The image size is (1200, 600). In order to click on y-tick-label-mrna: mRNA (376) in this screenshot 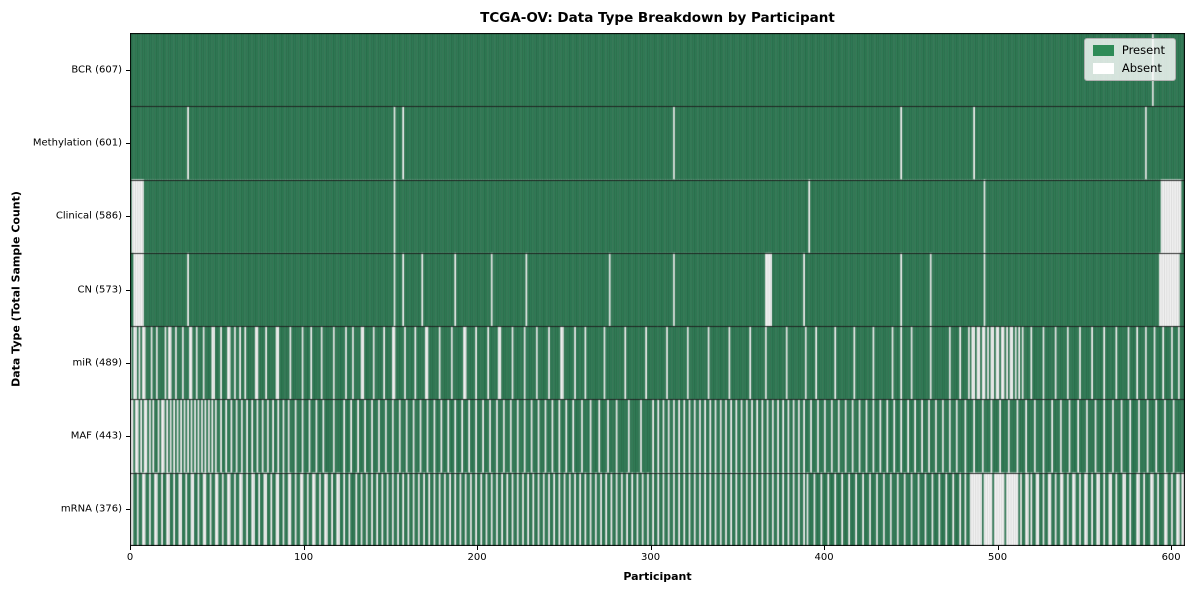, I will do `click(91, 509)`.